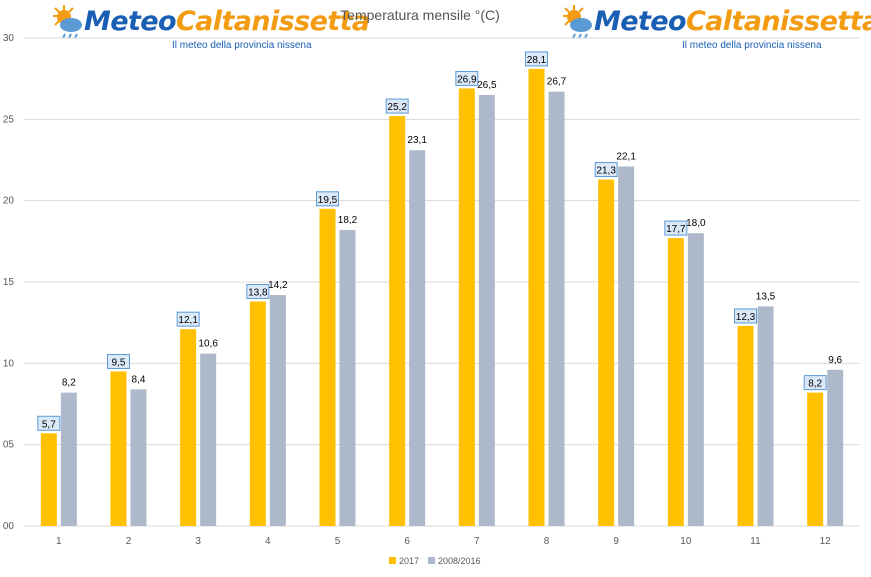  What do you see at coordinates (420, 15) in the screenshot?
I see `chart-title: Temperatura mensile °(C)` at bounding box center [420, 15].